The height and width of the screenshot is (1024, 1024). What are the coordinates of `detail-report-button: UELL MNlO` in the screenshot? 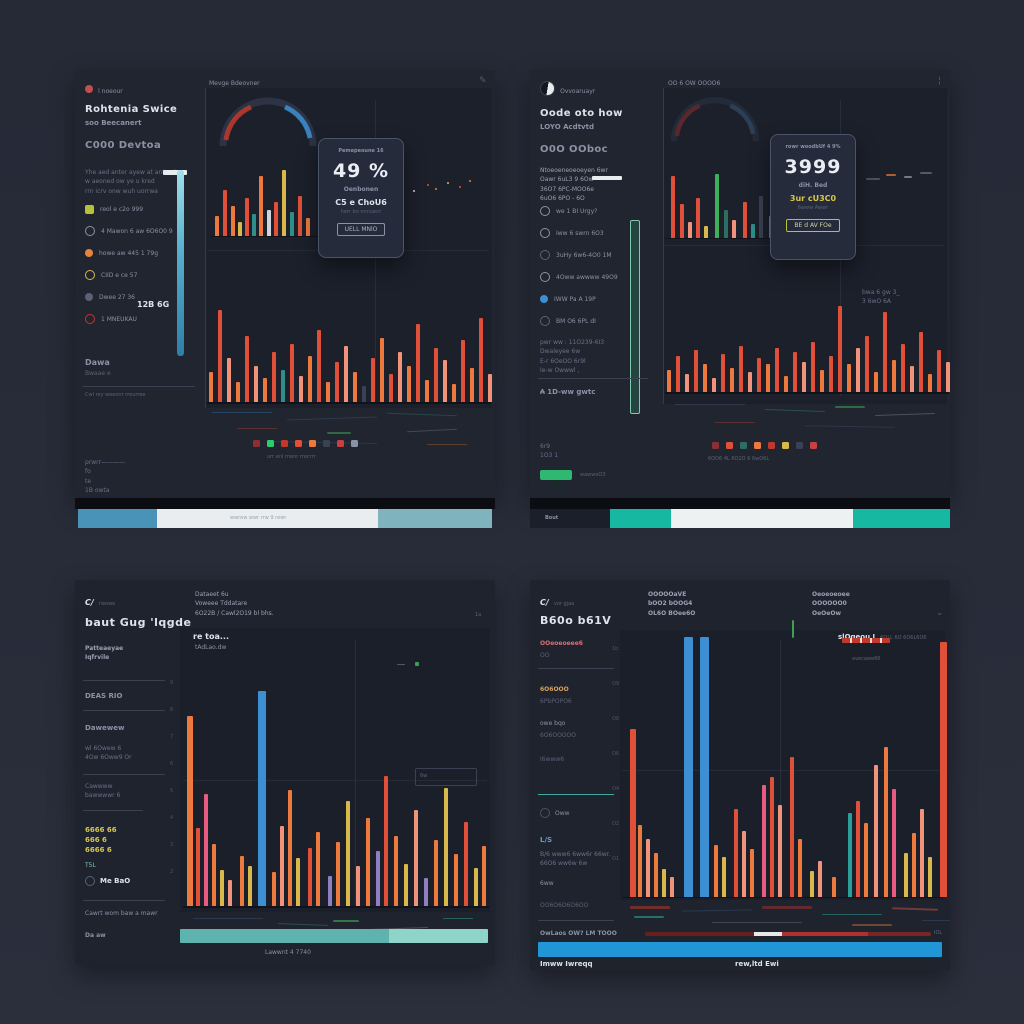 It's located at (361, 229).